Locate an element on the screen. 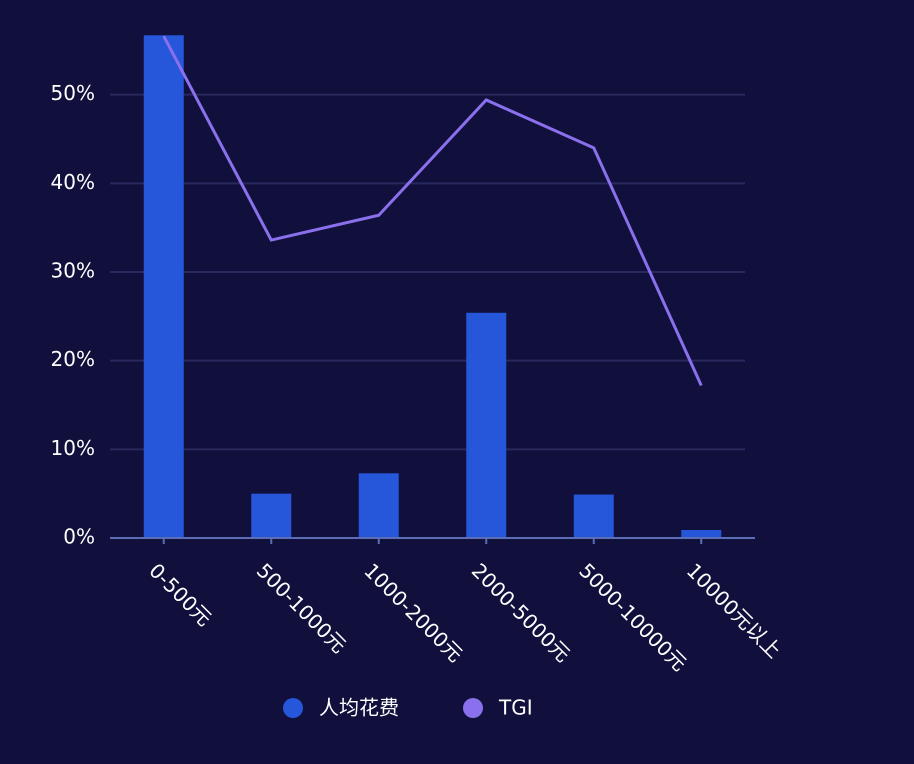 This screenshot has height=764, width=914. legend-label: 人均花费 is located at coordinates (359, 708).